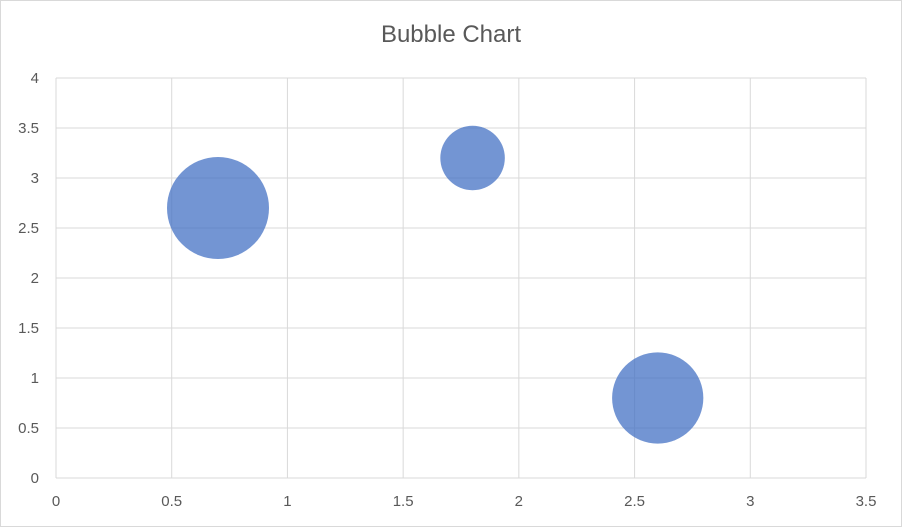 The image size is (902, 527). What do you see at coordinates (403, 501) in the screenshot?
I see `x-tick-label: 1.5` at bounding box center [403, 501].